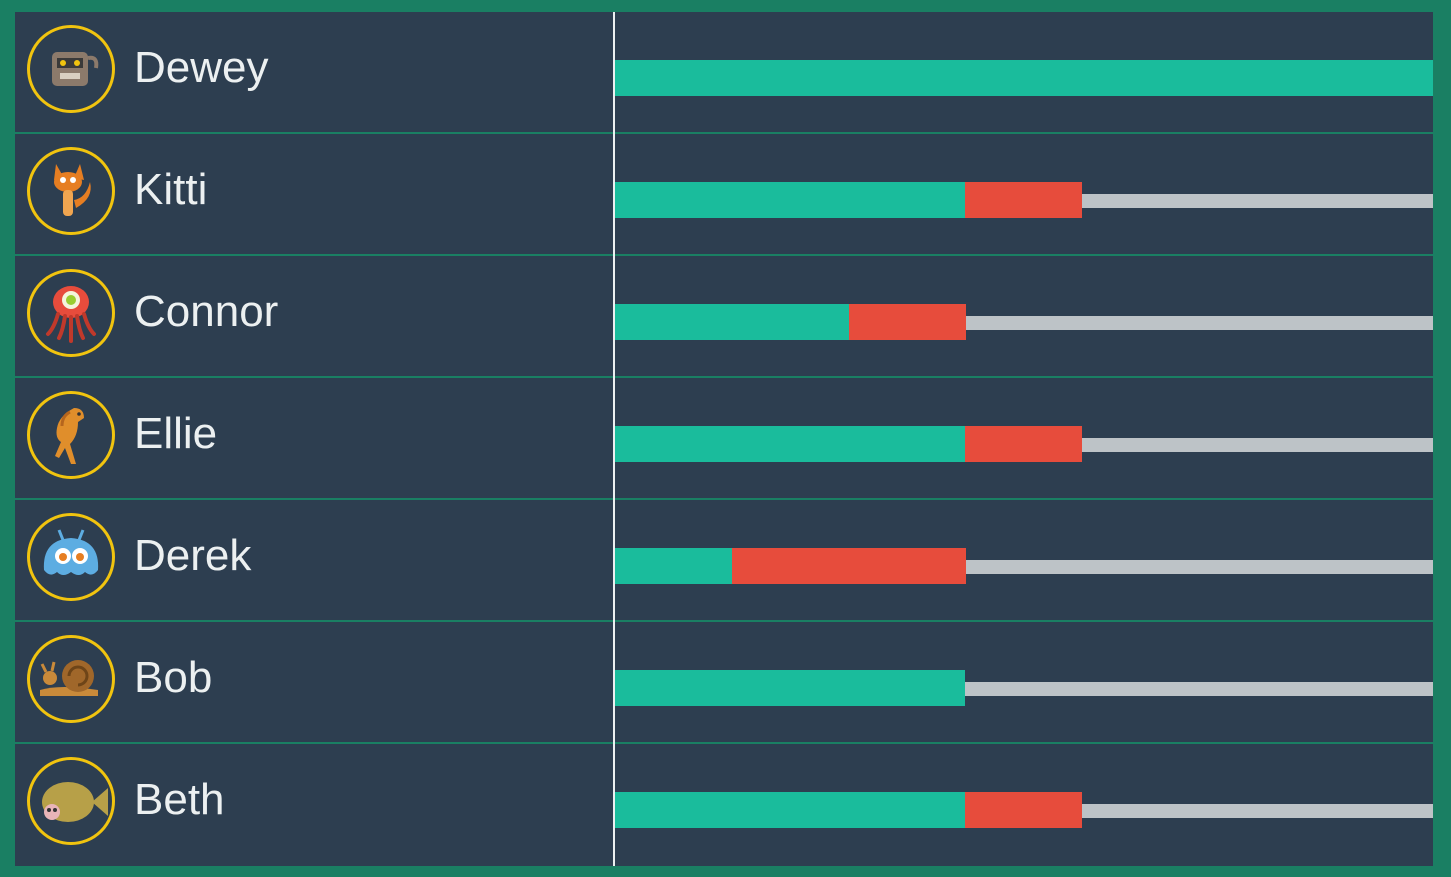 This screenshot has height=877, width=1451. I want to click on student-row: Beth, so click(724, 804).